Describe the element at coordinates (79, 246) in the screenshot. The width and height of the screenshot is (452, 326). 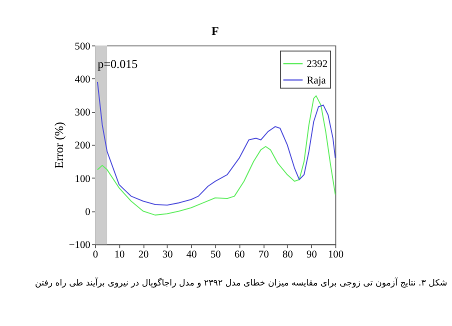
I see `y-tick-label: −100` at that location.